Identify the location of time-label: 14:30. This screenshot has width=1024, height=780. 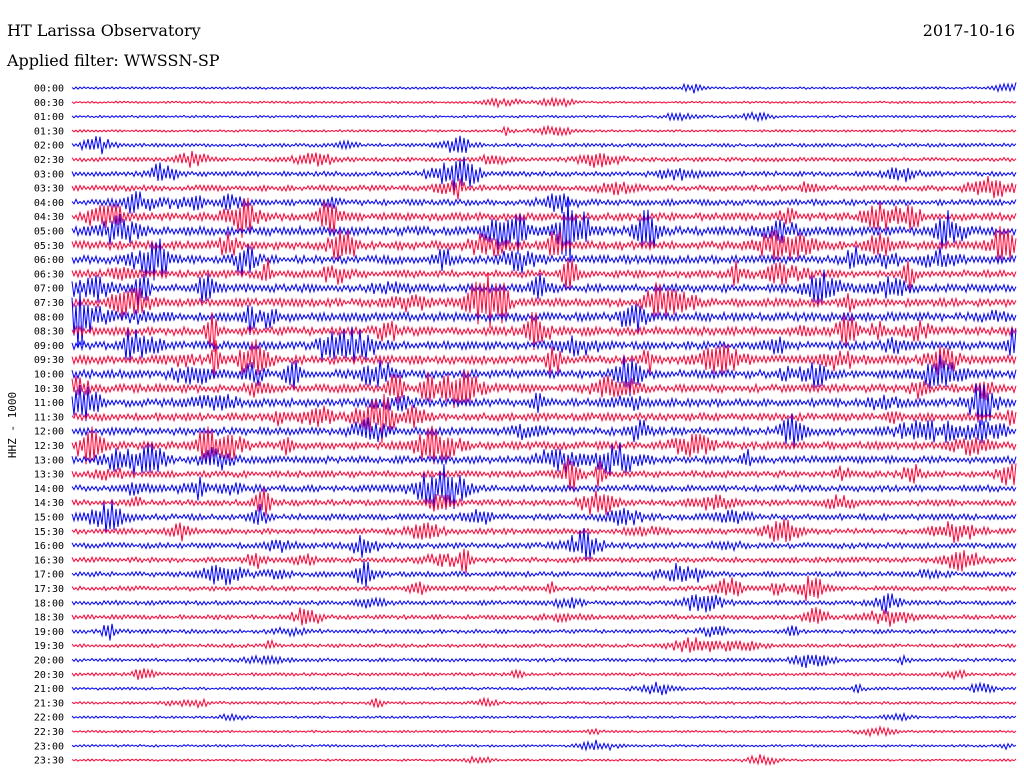
(49, 503).